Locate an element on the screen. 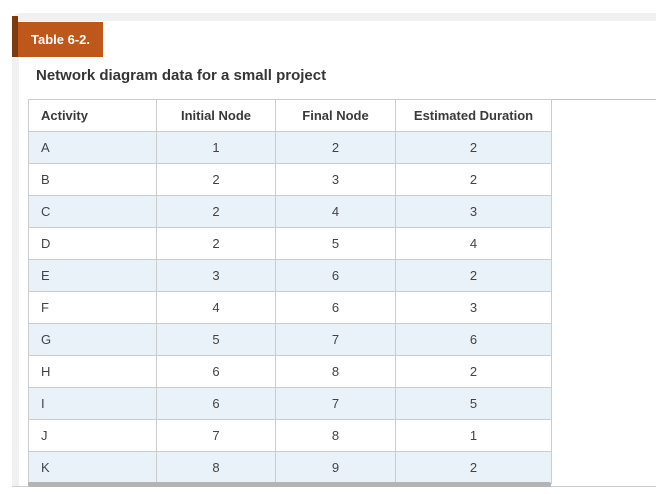  cell-final-node: 3 is located at coordinates (335, 179).